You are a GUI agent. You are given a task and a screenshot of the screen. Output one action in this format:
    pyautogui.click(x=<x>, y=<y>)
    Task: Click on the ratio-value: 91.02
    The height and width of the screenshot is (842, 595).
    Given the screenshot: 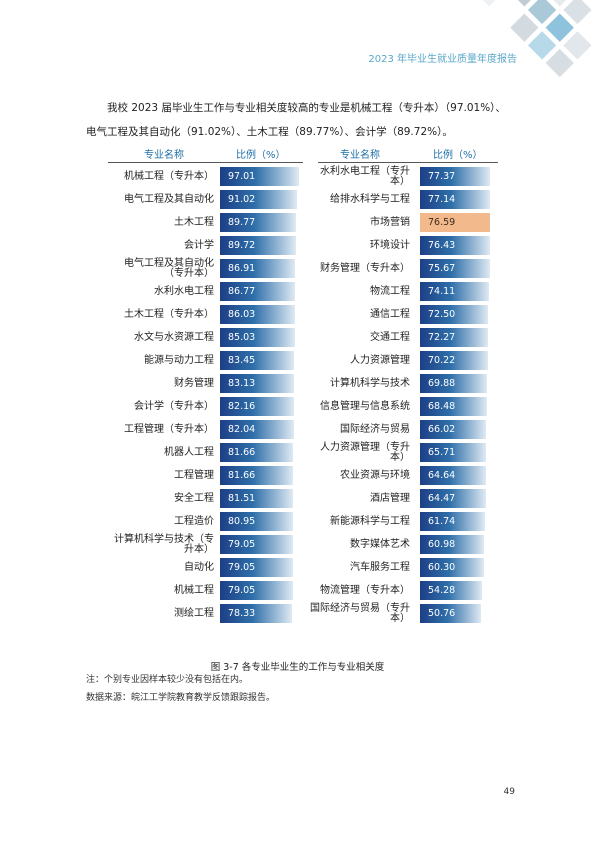 What is the action you would take?
    pyautogui.click(x=242, y=199)
    